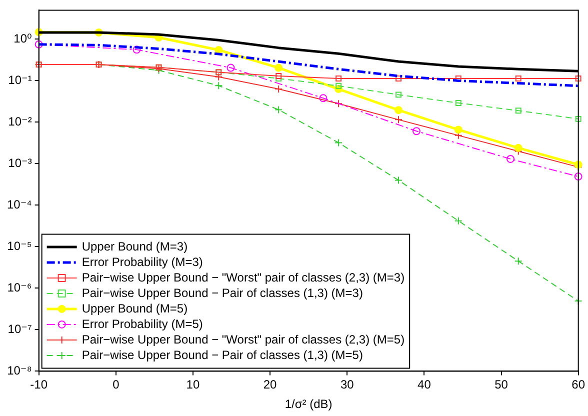 The width and height of the screenshot is (588, 416). Describe the element at coordinates (23, 39) in the screenshot. I see `y-tick-label: 10⁰` at that location.